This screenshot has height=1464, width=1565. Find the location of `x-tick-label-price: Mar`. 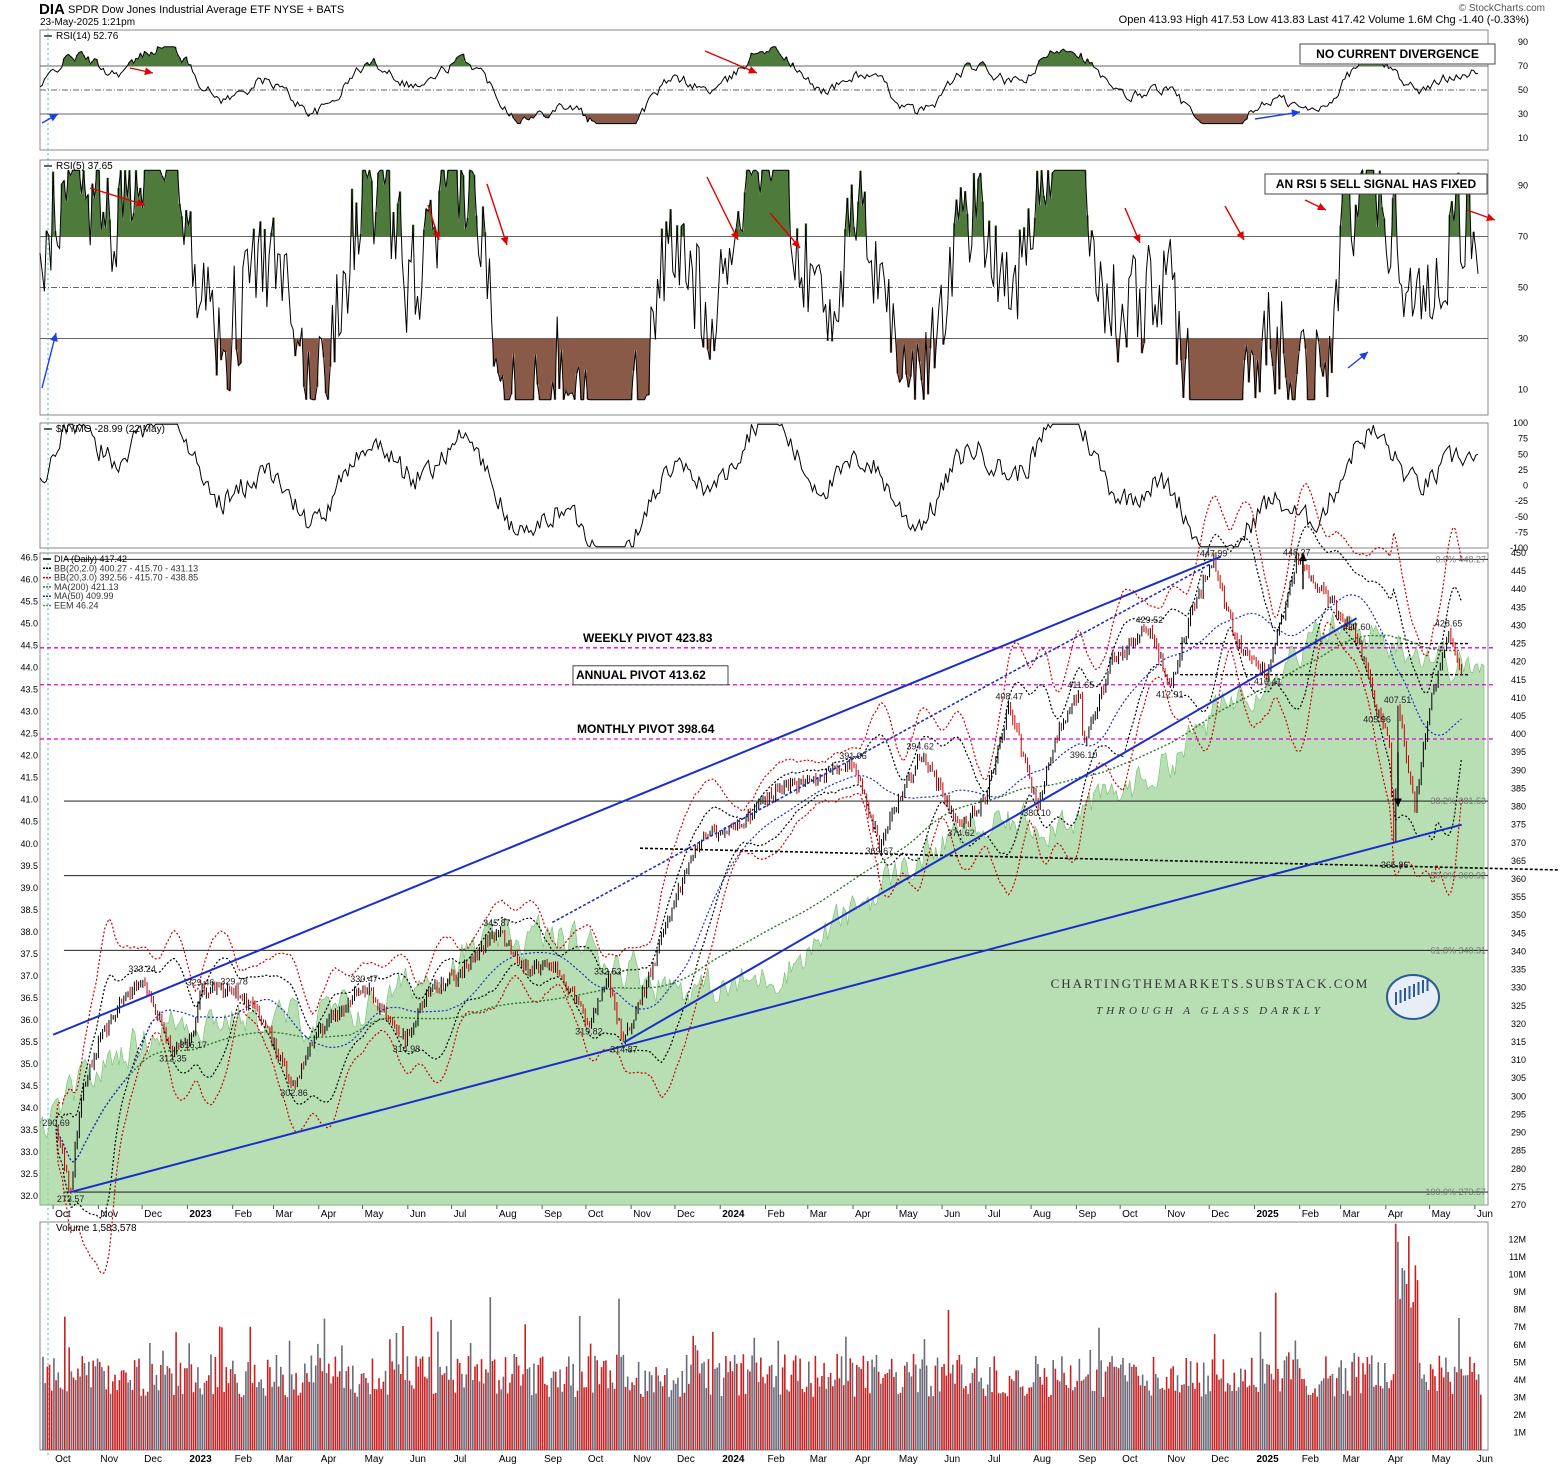

x-tick-label-price: Mar is located at coordinates (819, 1214).